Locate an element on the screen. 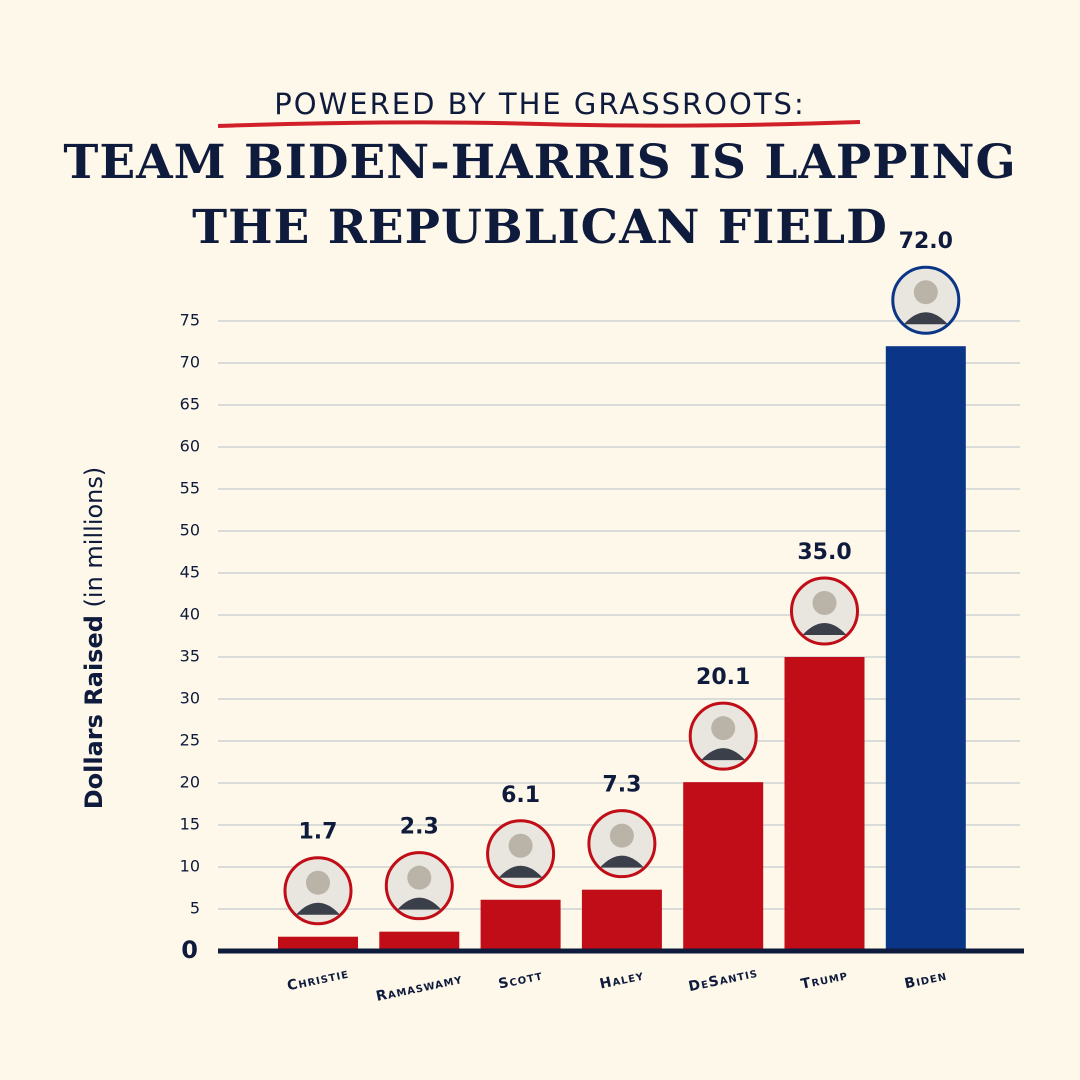  y-tick-label: 10 is located at coordinates (190, 866).